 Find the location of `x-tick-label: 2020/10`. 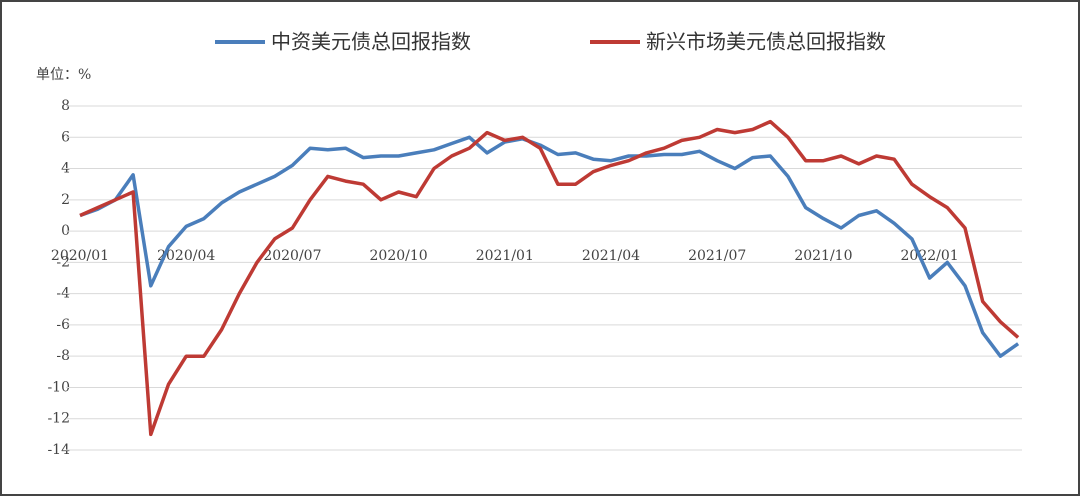

x-tick-label: 2020/10 is located at coordinates (399, 256).